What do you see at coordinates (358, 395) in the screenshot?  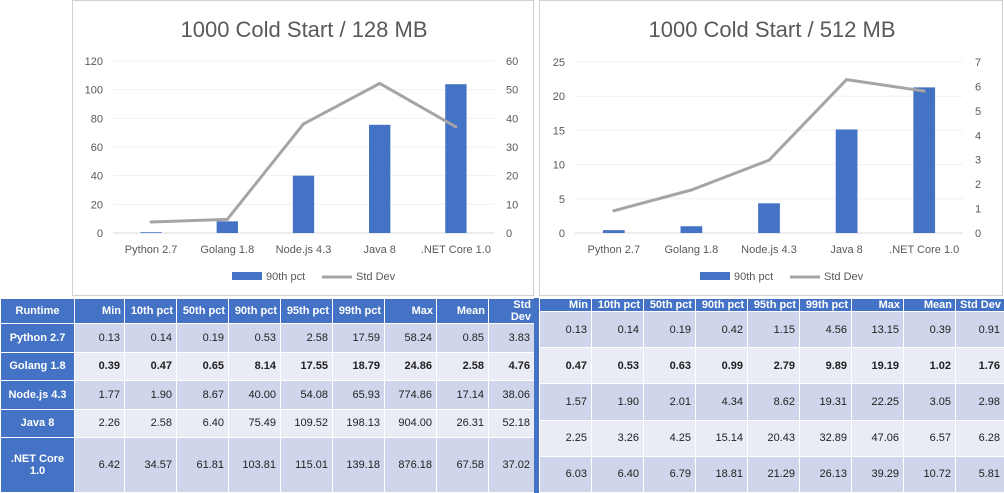 I see `value-cell: 65.93` at bounding box center [358, 395].